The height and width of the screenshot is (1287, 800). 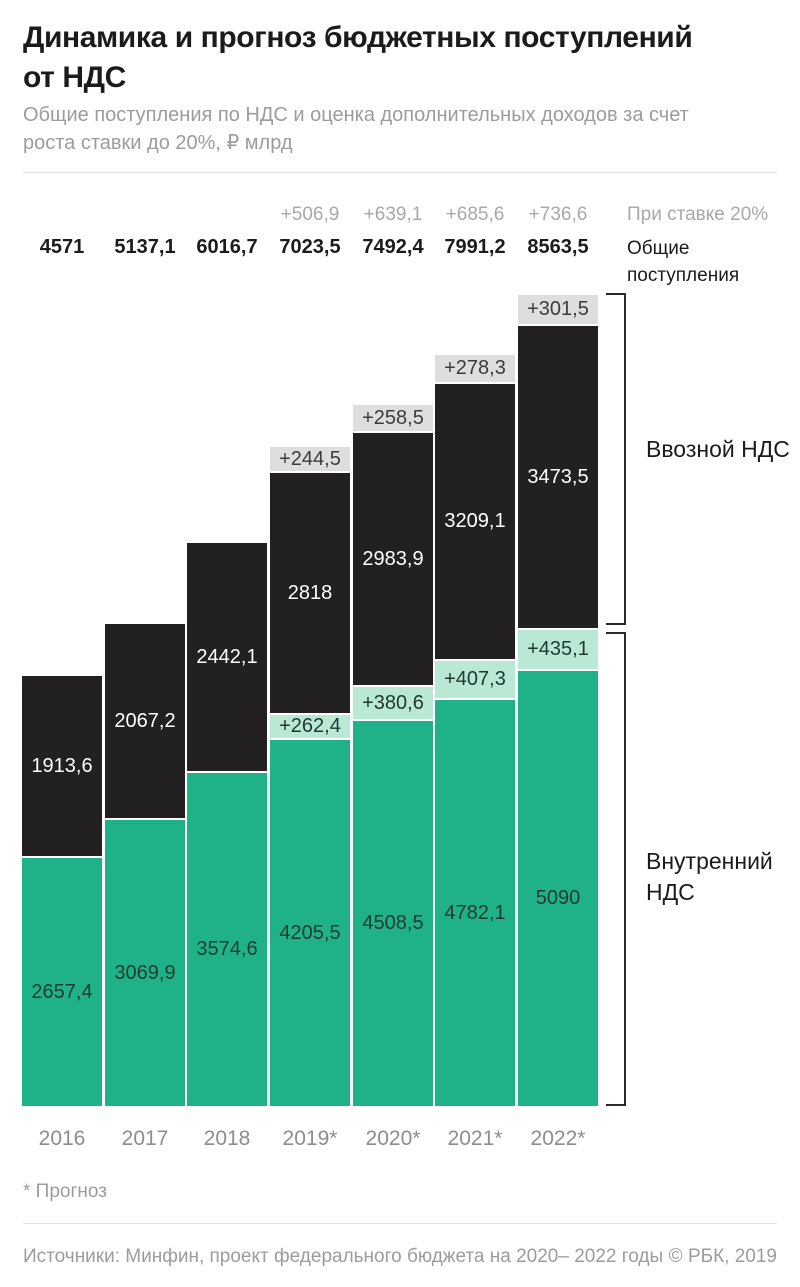 I want to click on copyright-line: © РБК, 2019, so click(x=722, y=1256).